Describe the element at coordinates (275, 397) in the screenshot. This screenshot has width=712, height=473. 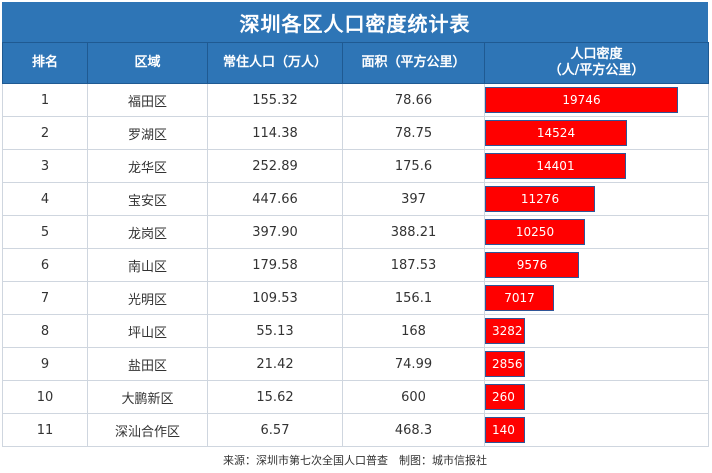
I see `population-cell: 15.62` at that location.